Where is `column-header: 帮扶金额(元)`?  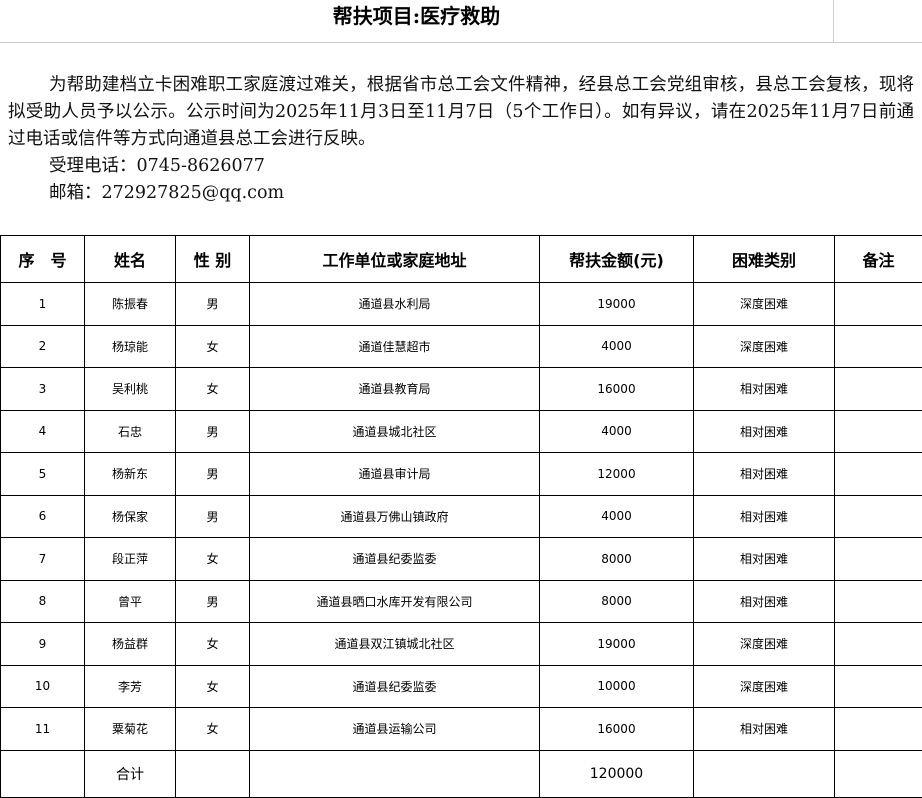 column-header: 帮扶金额(元) is located at coordinates (617, 259).